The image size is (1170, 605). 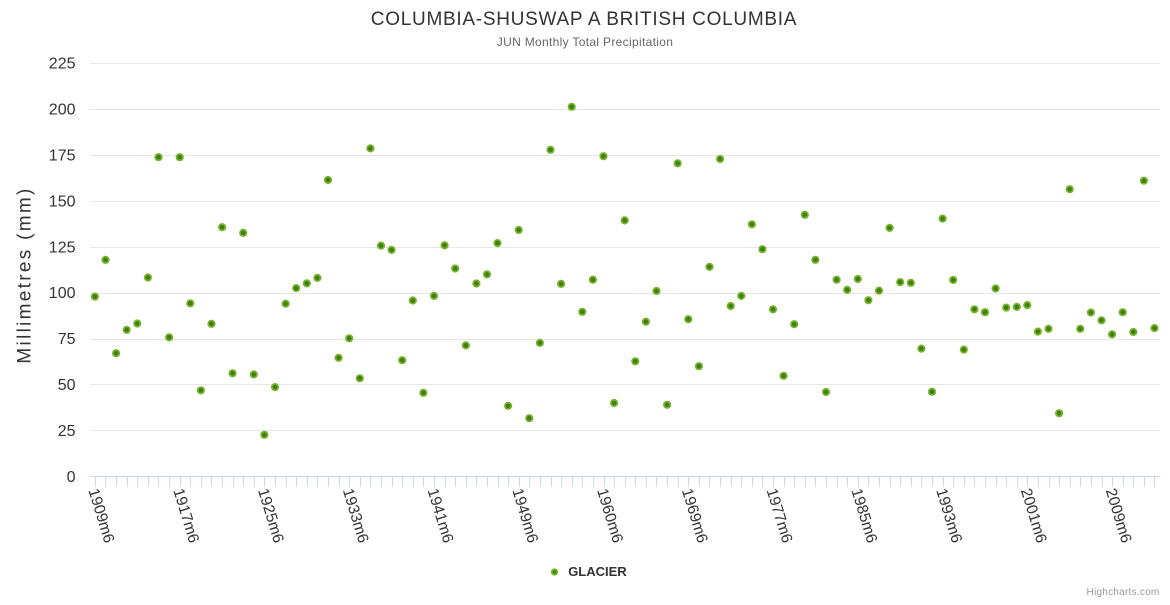 I want to click on svg-text: 50, so click(x=67, y=385).